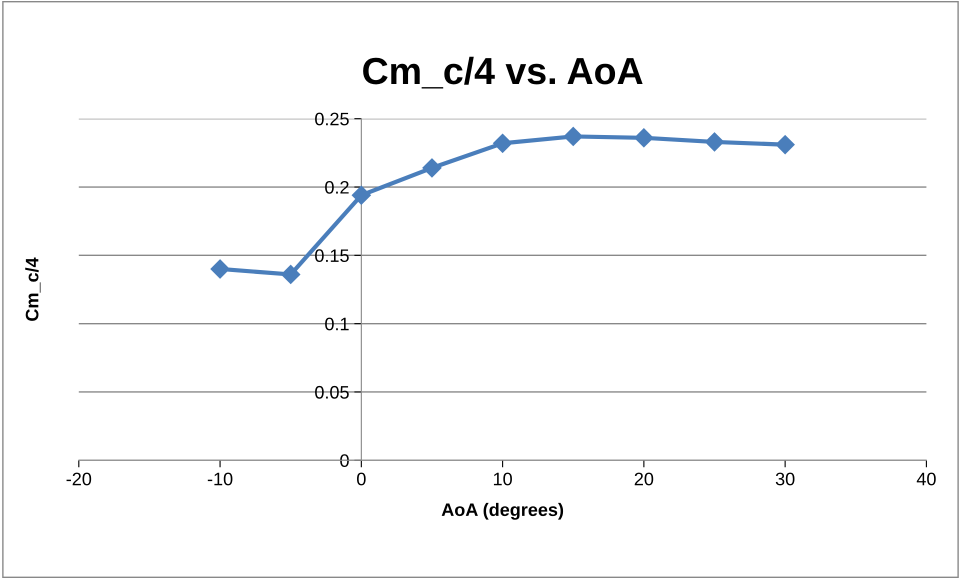  Describe the element at coordinates (361, 479) in the screenshot. I see `x-tick-label: 0` at that location.